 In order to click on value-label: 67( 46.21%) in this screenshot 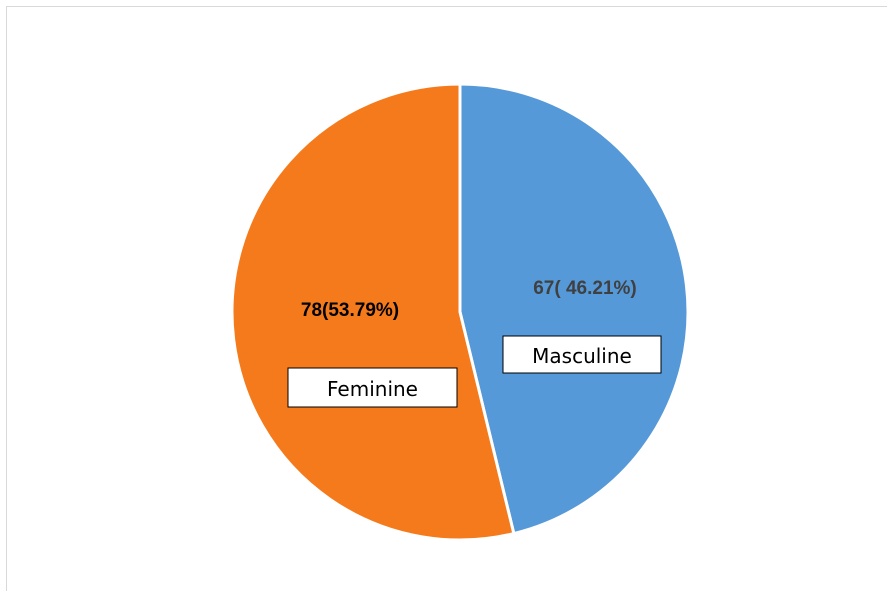, I will do `click(585, 288)`.